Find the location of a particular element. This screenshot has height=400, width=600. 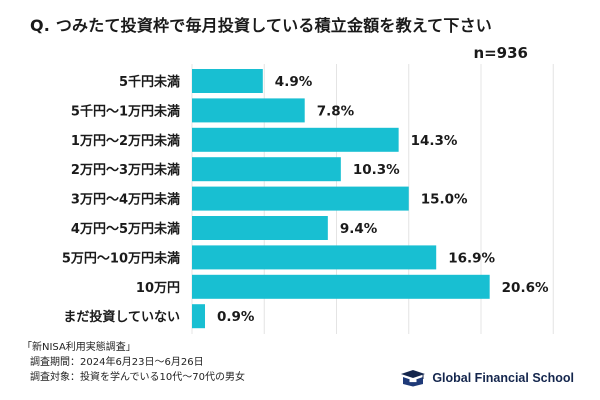

category-label: 5万円〜10万円未満 is located at coordinates (121, 258).